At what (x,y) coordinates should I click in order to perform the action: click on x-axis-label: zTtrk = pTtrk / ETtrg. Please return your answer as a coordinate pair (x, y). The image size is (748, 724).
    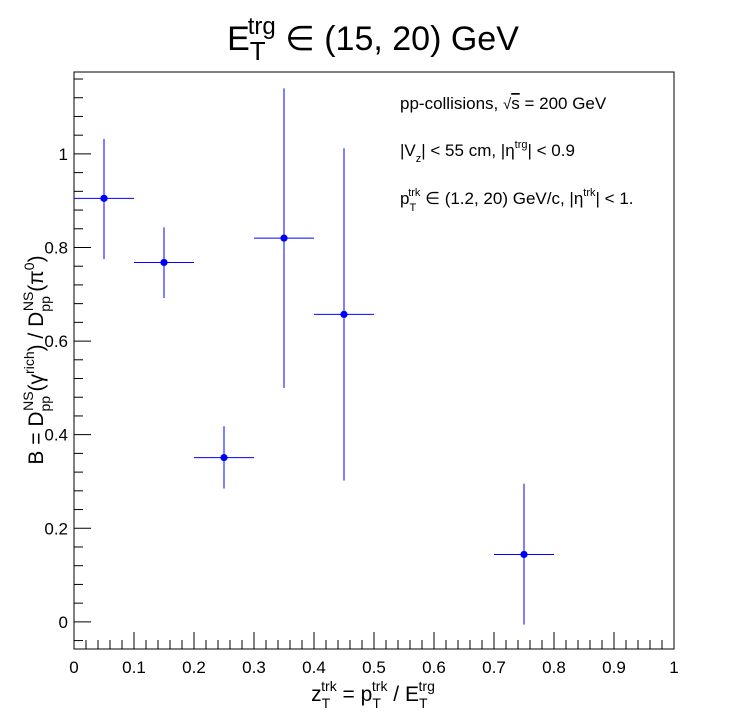
    Looking at the image, I should click on (373, 694).